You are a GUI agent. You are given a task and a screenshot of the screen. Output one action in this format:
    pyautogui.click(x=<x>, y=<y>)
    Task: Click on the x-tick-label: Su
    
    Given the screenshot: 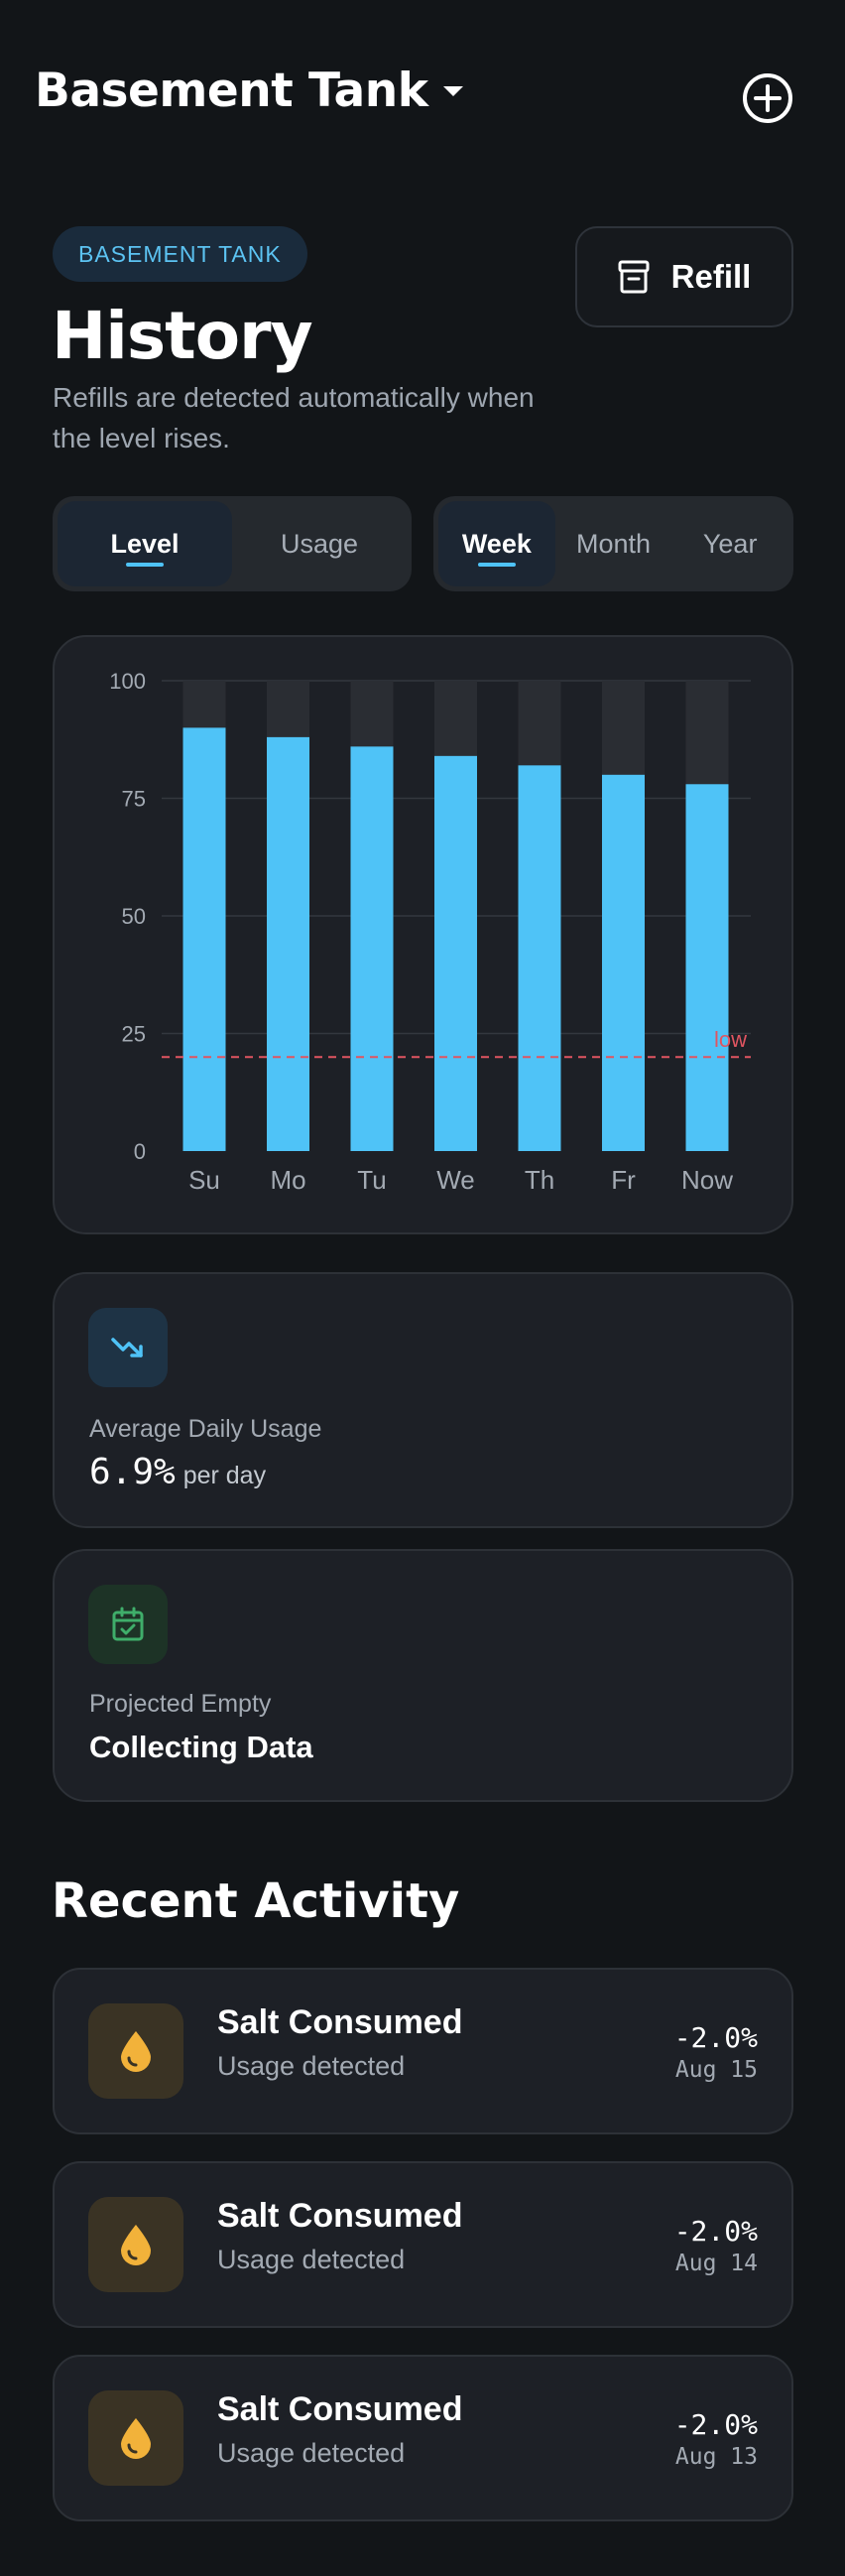 What is the action you would take?
    pyautogui.click(x=204, y=1180)
    